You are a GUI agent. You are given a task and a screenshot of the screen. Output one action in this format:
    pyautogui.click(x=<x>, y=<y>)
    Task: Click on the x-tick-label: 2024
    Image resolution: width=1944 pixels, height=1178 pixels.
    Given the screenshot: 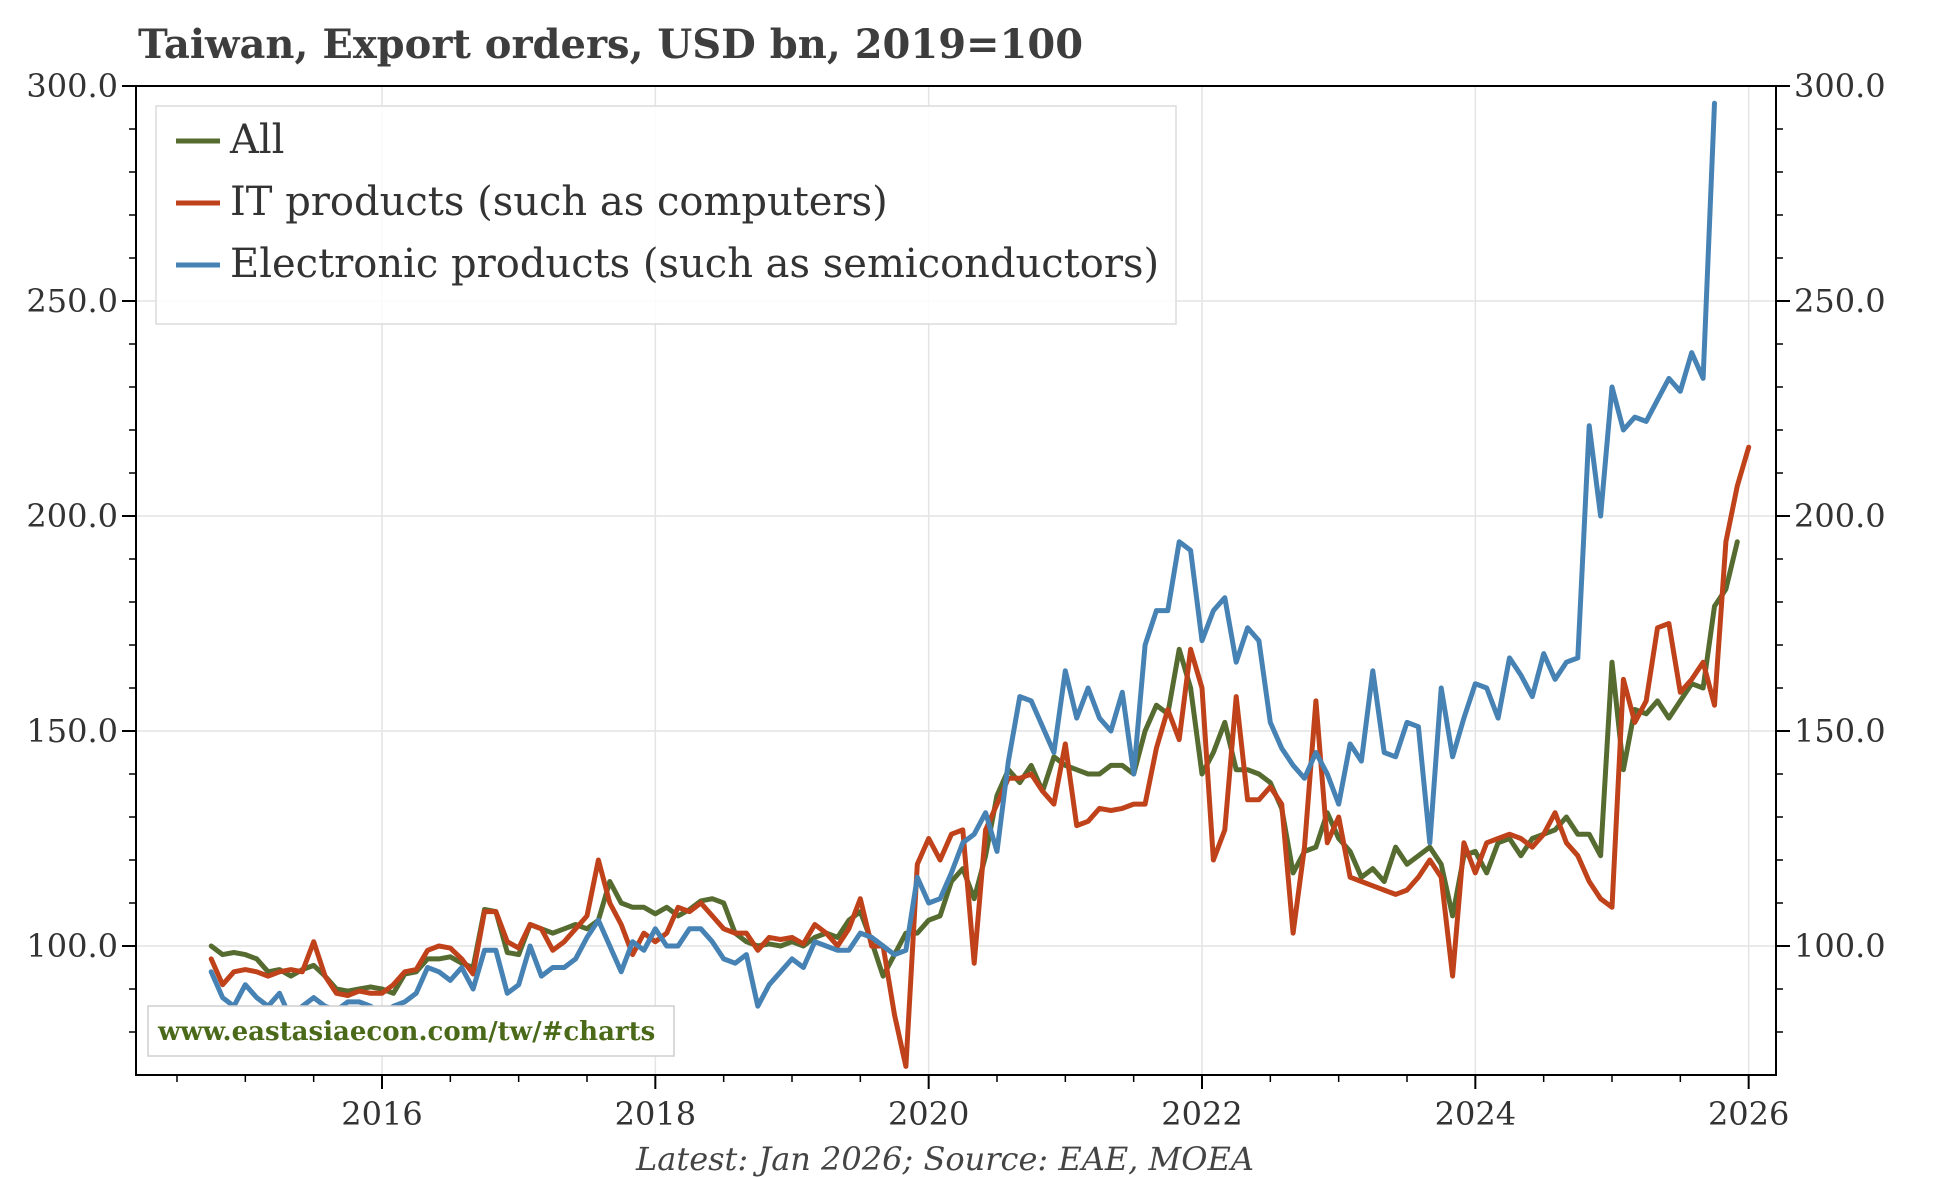 What is the action you would take?
    pyautogui.click(x=1475, y=1114)
    